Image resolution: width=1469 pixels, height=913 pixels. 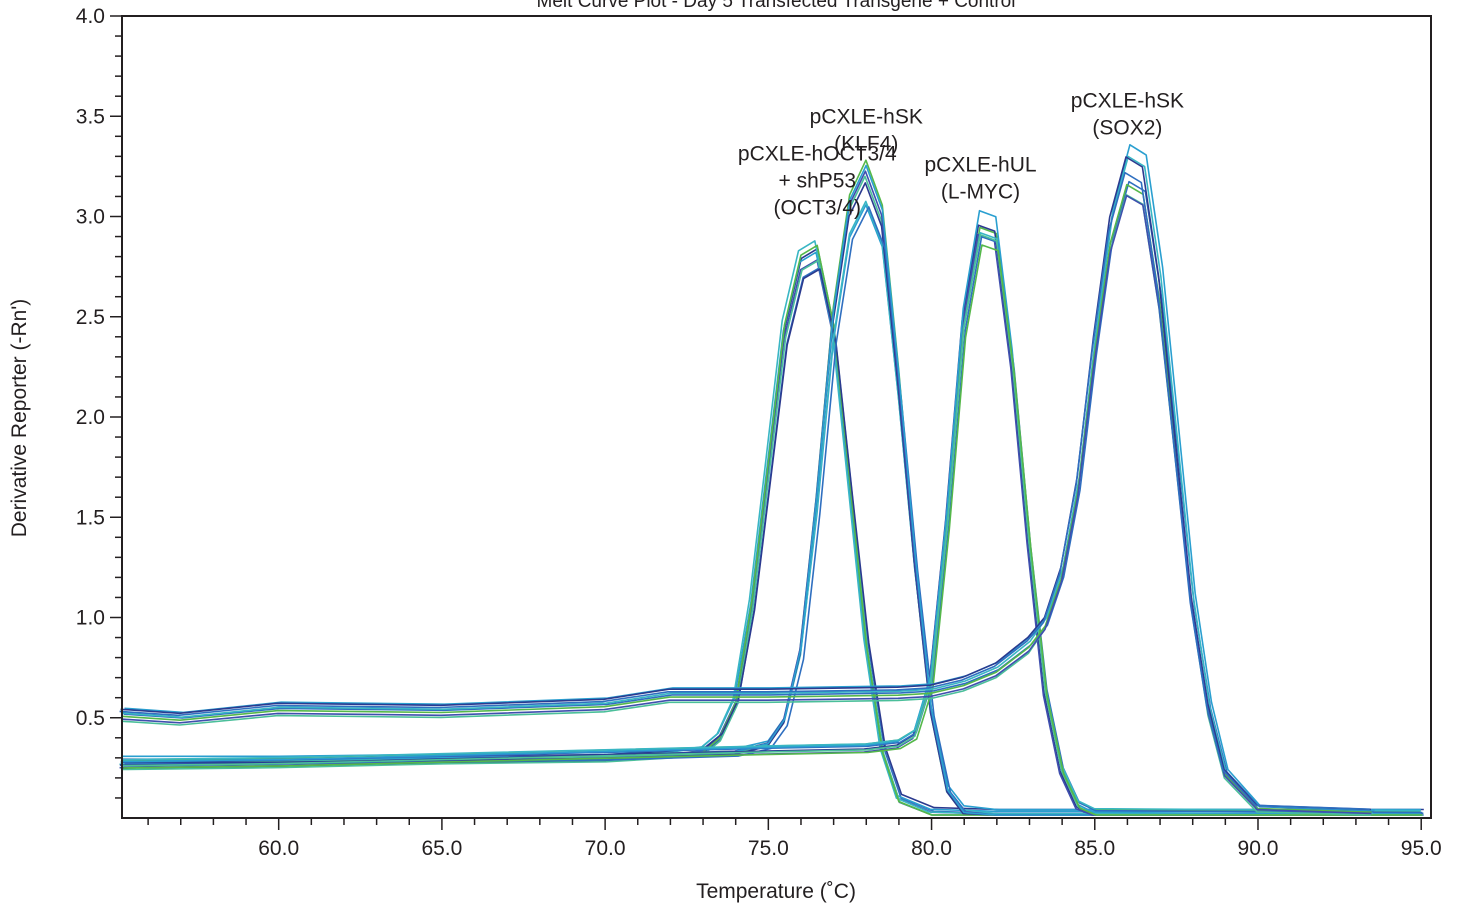 I want to click on x-tick-label: 80.0, so click(x=931, y=848).